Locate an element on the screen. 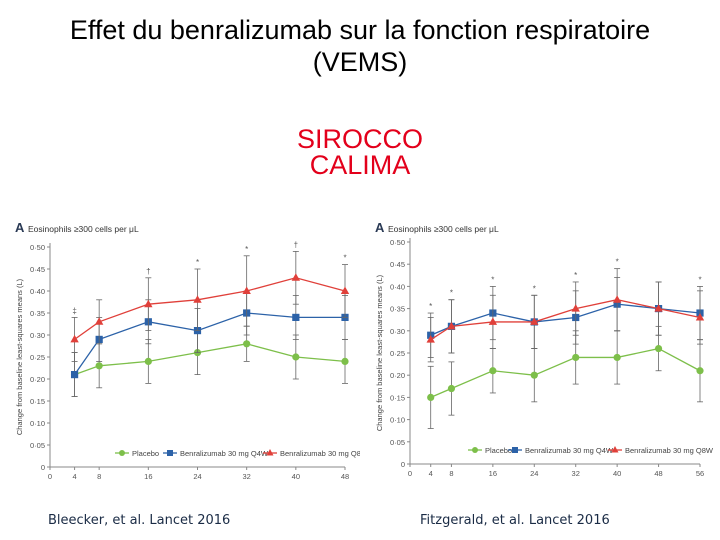 Image resolution: width=720 pixels, height=540 pixels. study-label-calima: CALIMA is located at coordinates (360, 165).